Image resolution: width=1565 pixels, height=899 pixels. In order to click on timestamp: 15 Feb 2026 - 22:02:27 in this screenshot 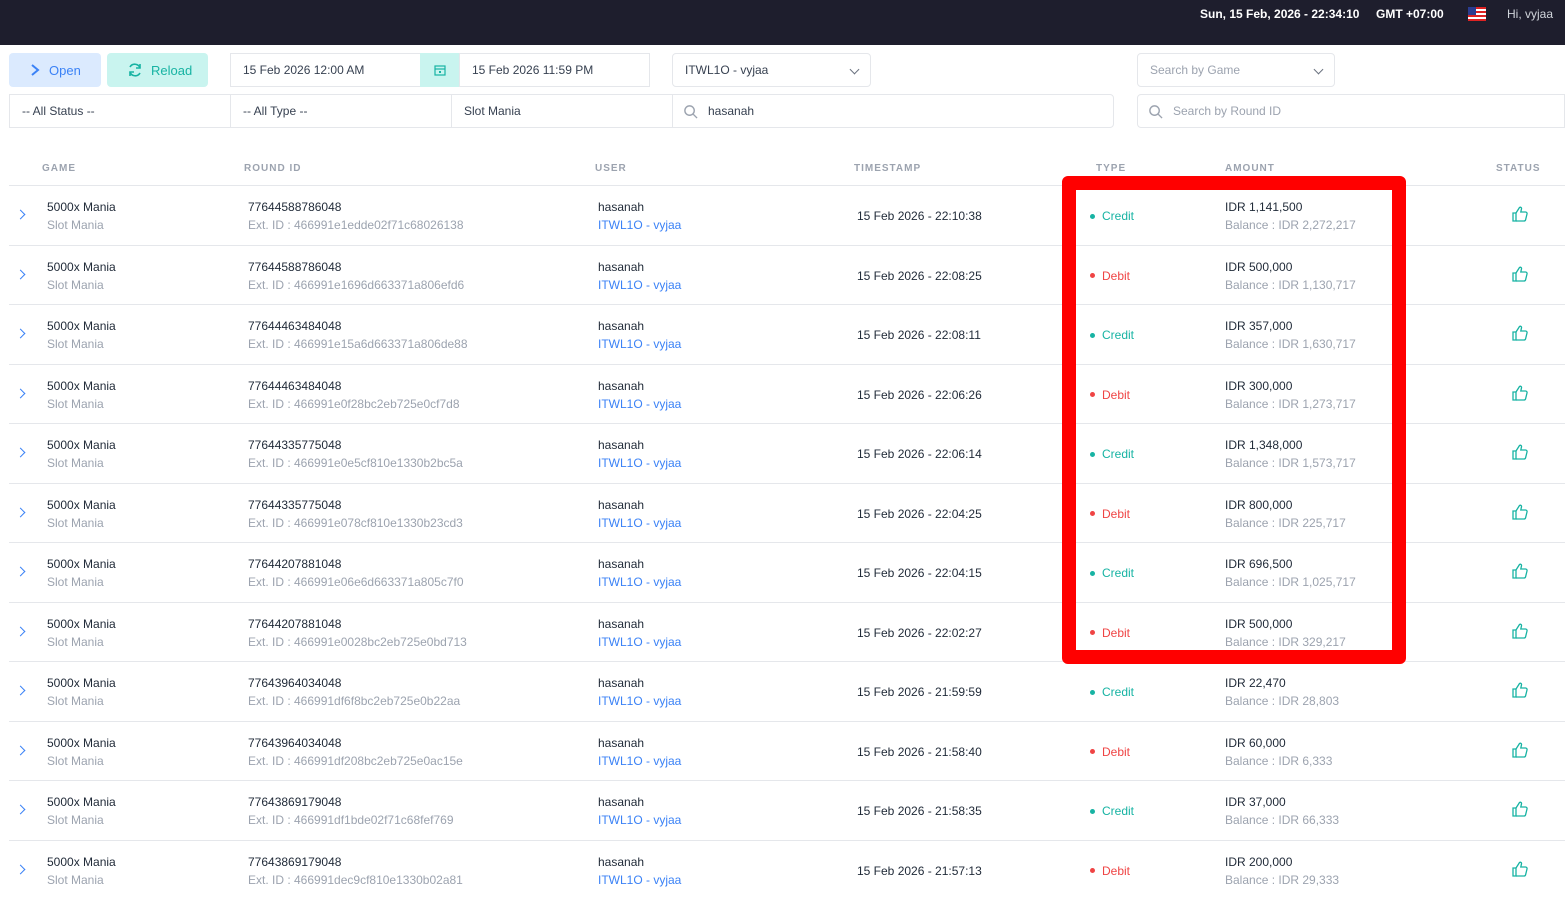, I will do `click(919, 632)`.